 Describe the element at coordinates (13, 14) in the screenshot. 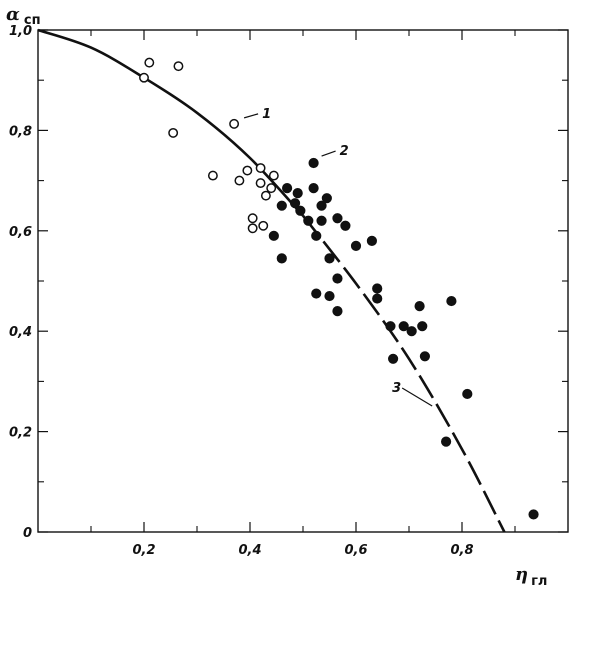

I see `y-axis-title-main: α` at that location.